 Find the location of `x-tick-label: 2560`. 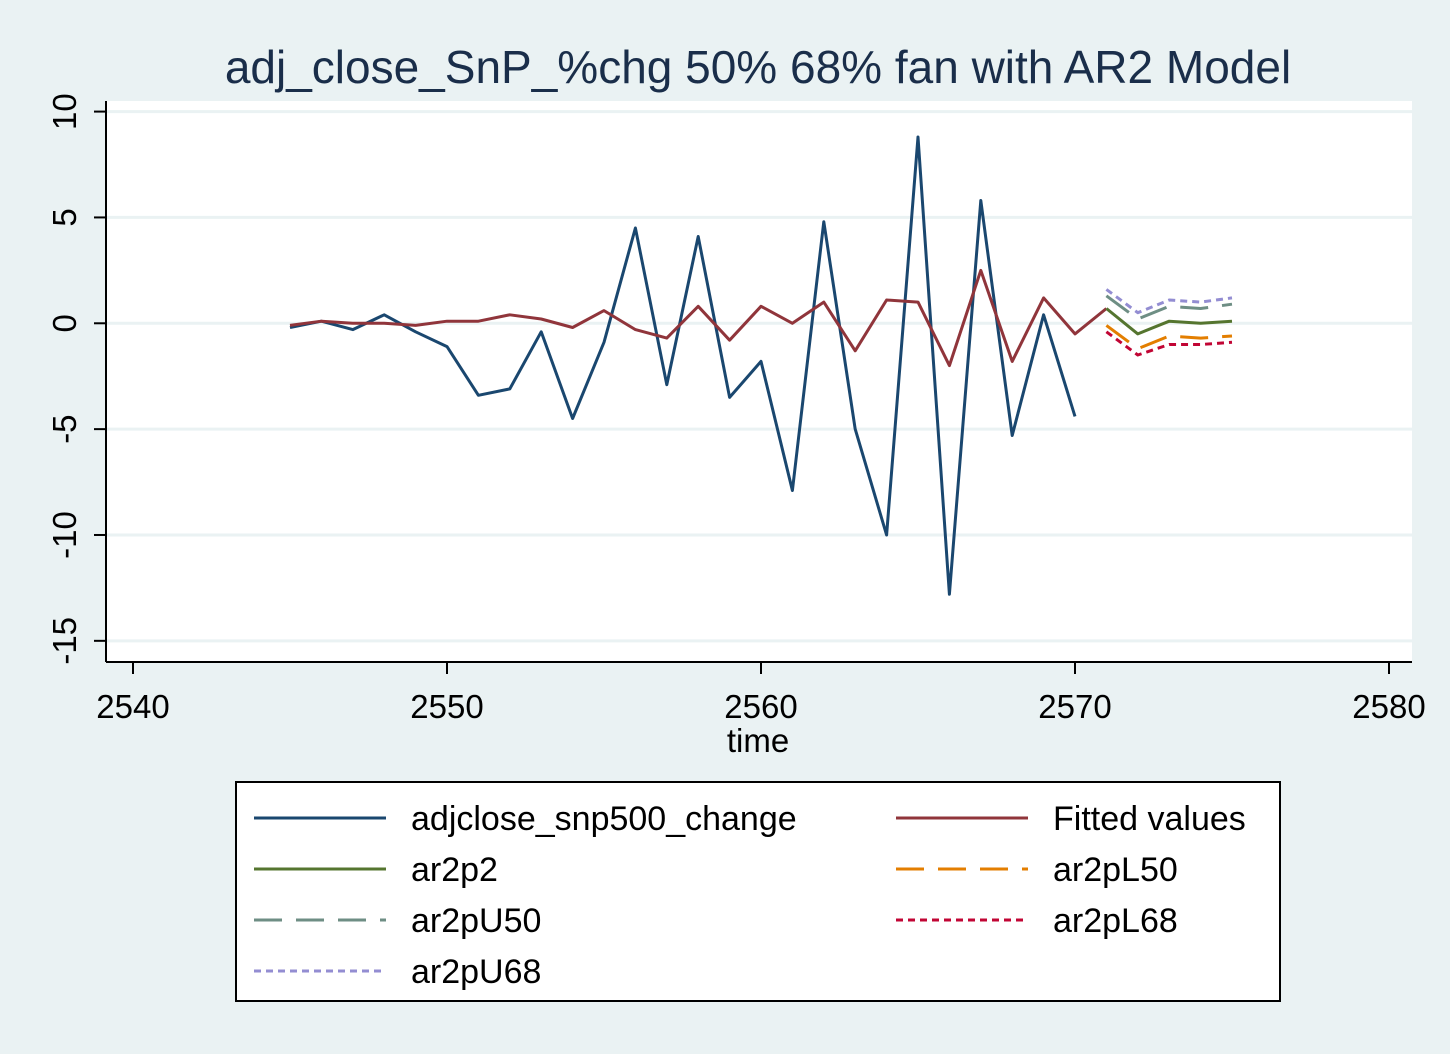

x-tick-label: 2560 is located at coordinates (760, 706).